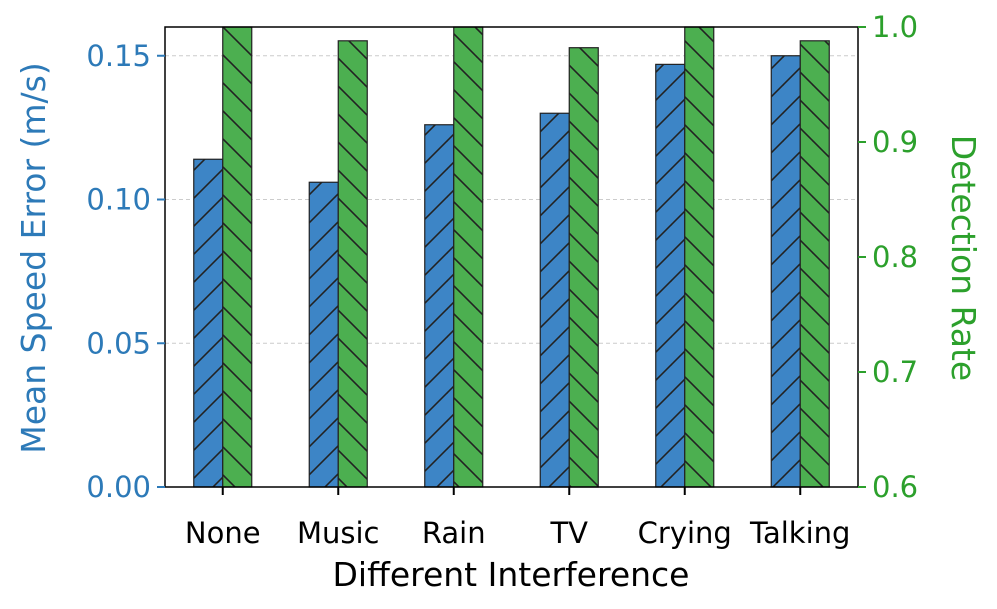  Describe the element at coordinates (799, 533) in the screenshot. I see `x-tick-label: Talking` at that location.